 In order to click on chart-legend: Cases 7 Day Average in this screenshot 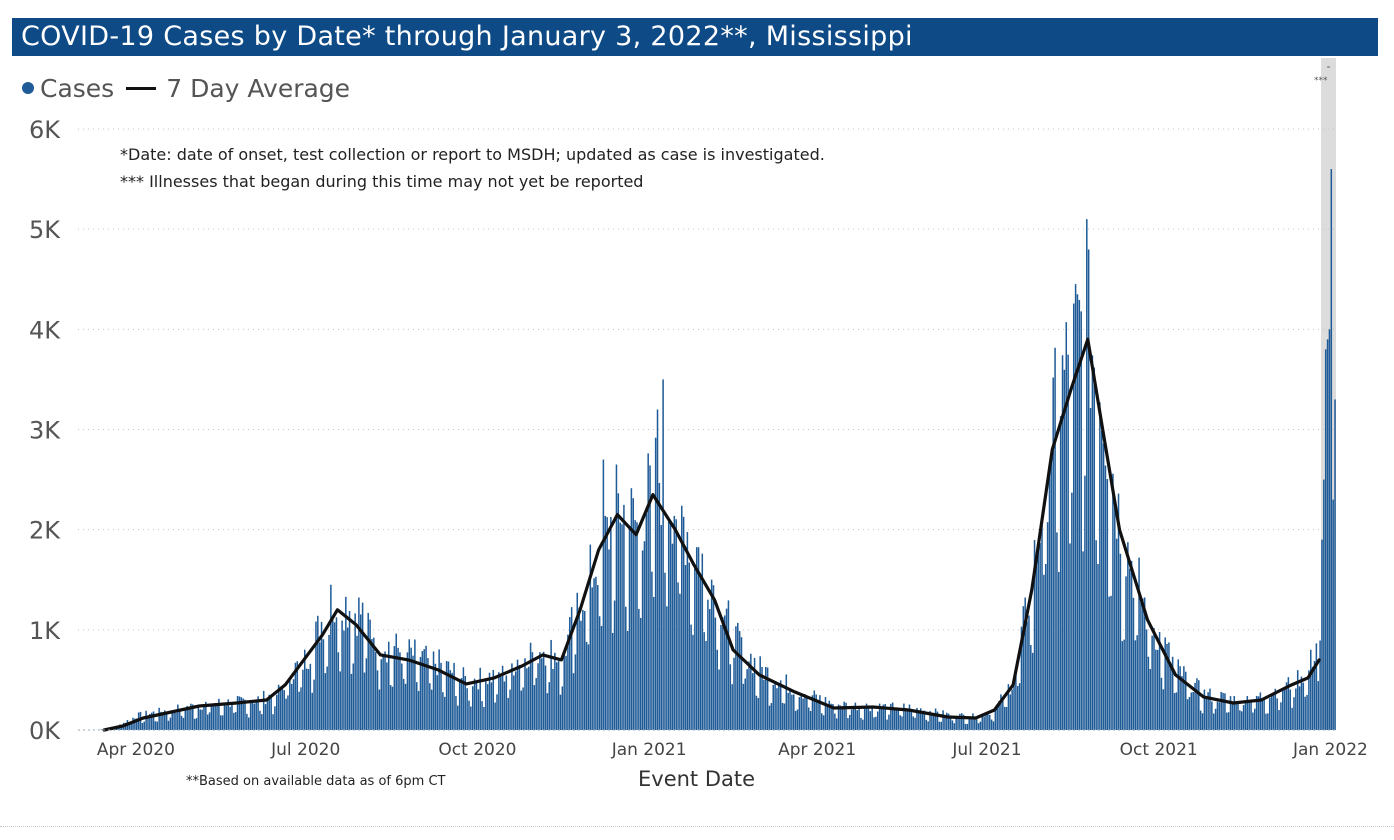, I will do `click(186, 88)`.